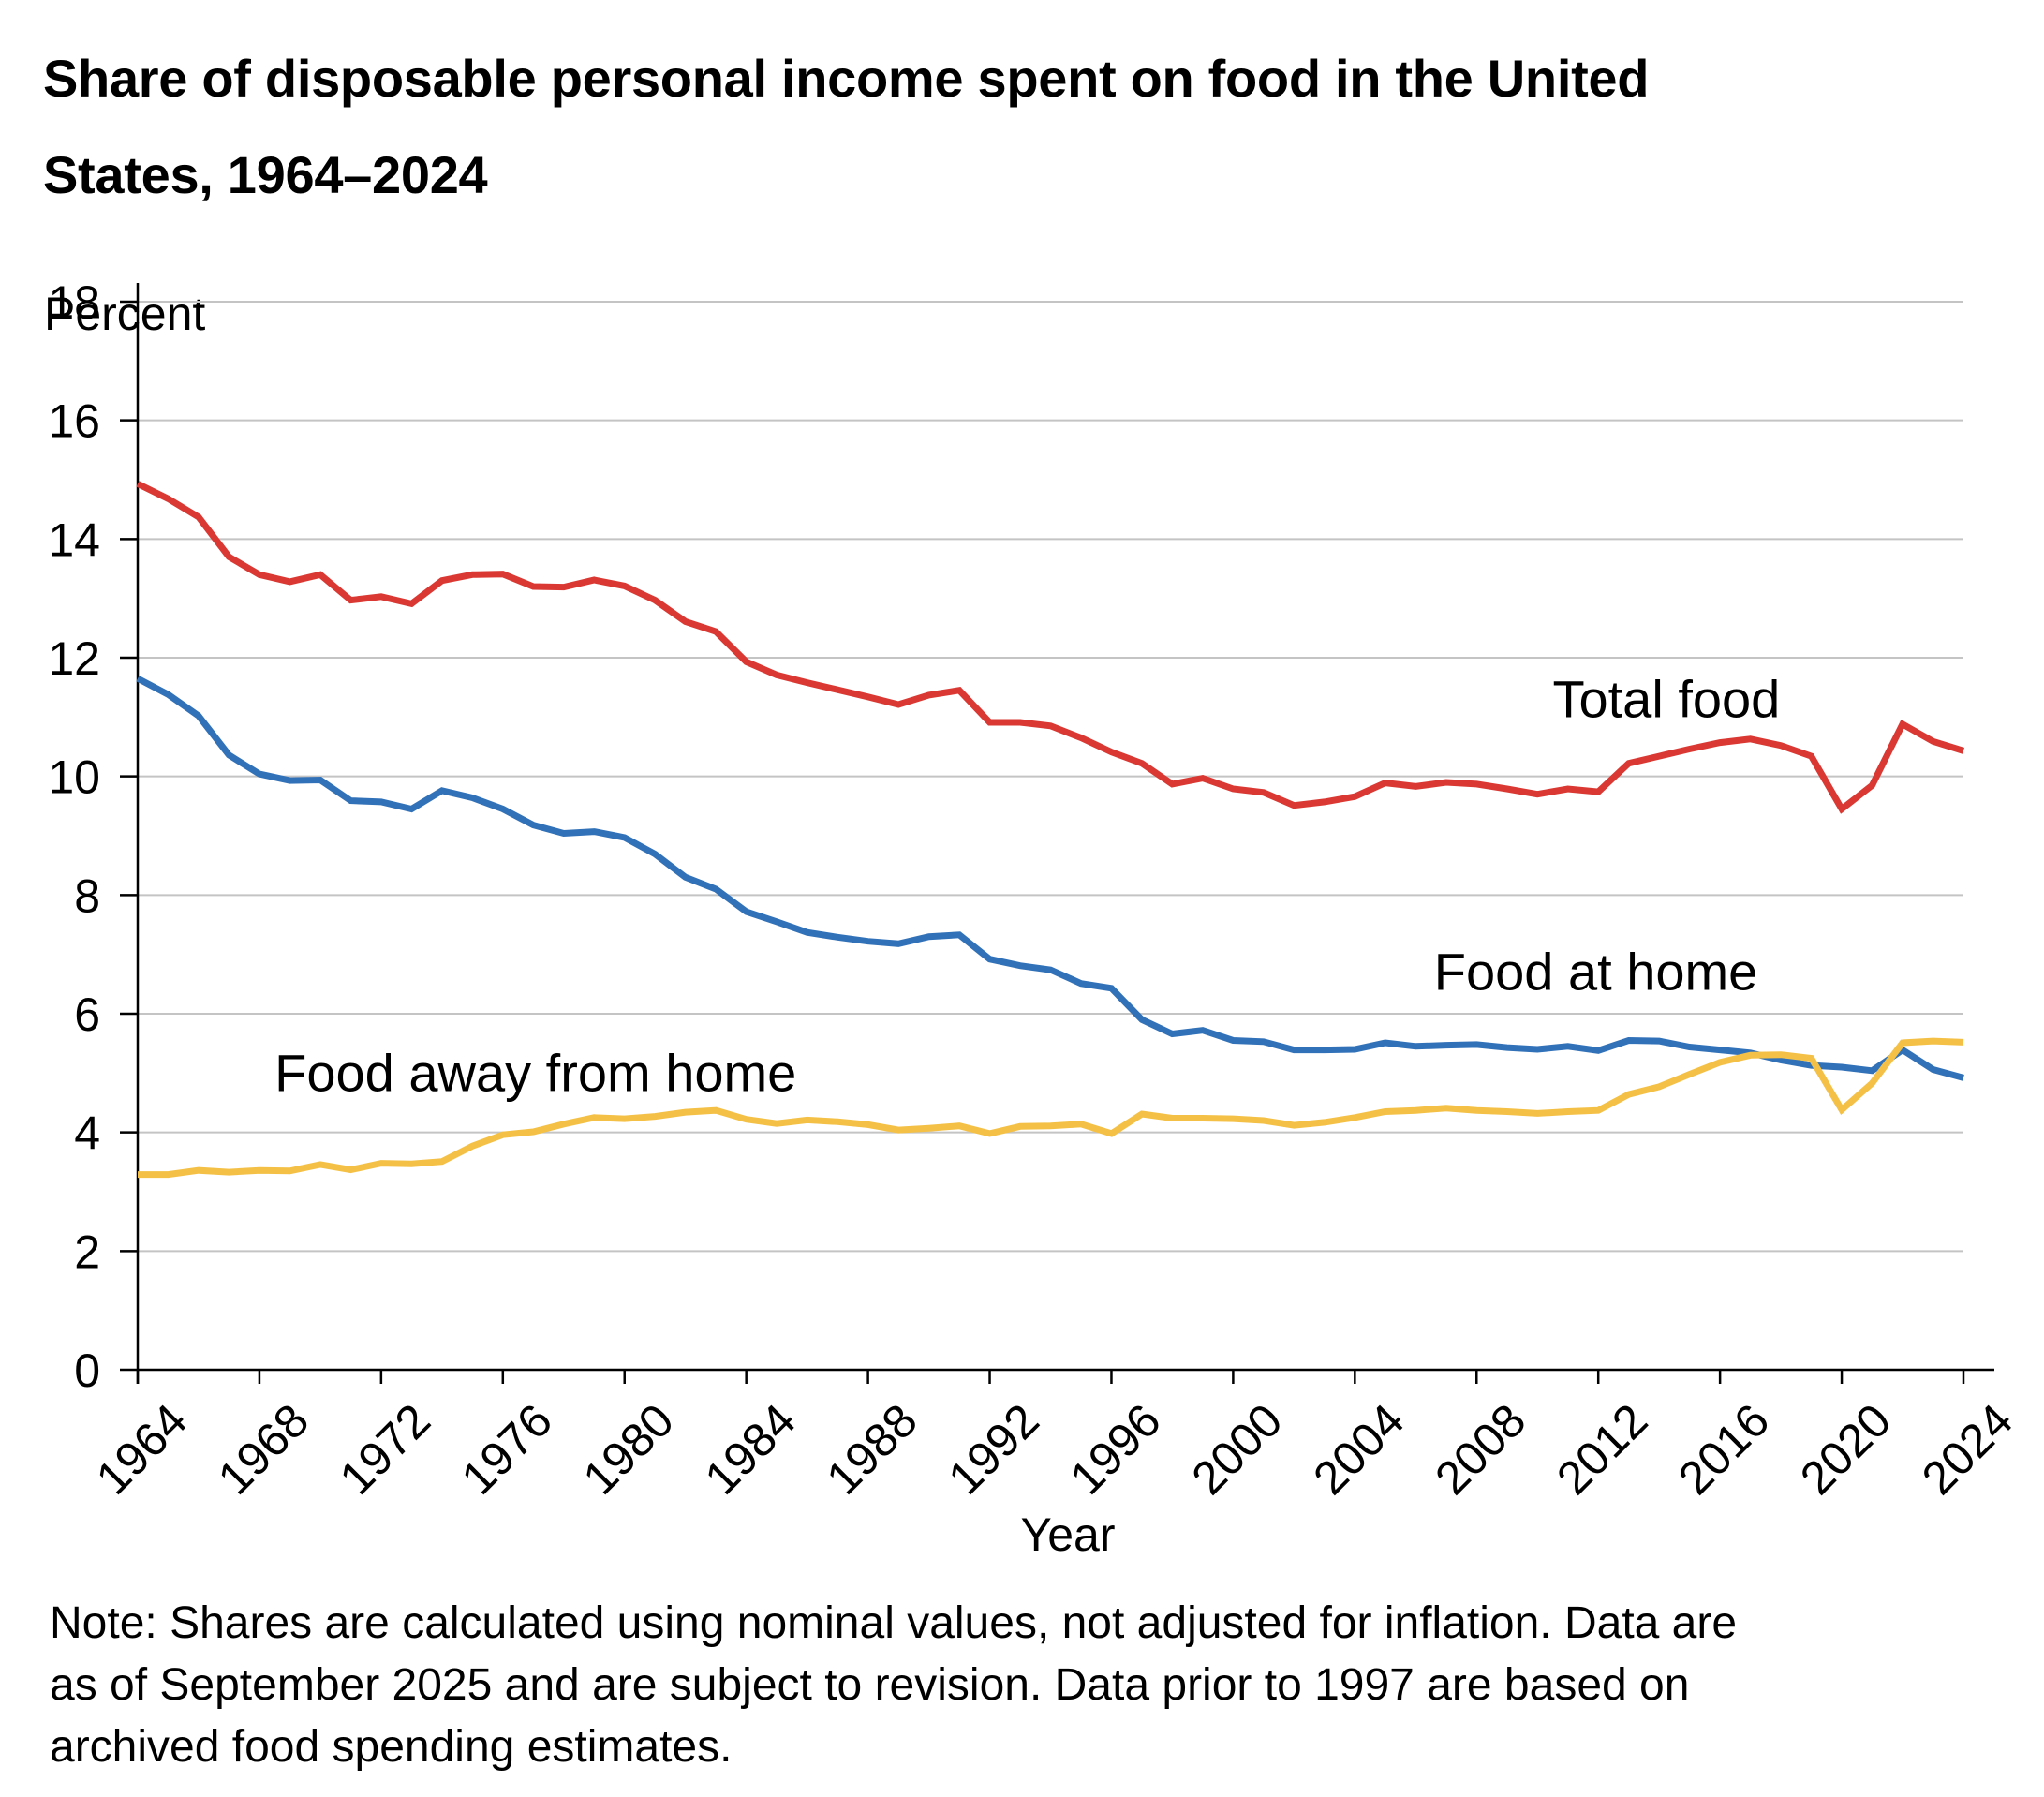 This screenshot has width=2044, height=1797. What do you see at coordinates (994, 1450) in the screenshot?
I see `x-tick-label: 1992` at bounding box center [994, 1450].